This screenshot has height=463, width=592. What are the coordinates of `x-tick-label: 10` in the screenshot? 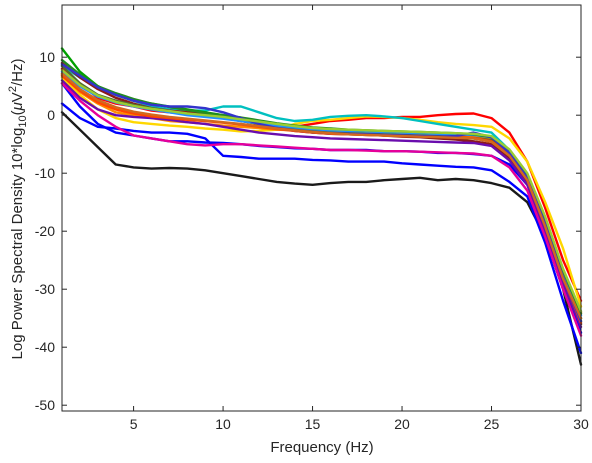 It's located at (223, 424).